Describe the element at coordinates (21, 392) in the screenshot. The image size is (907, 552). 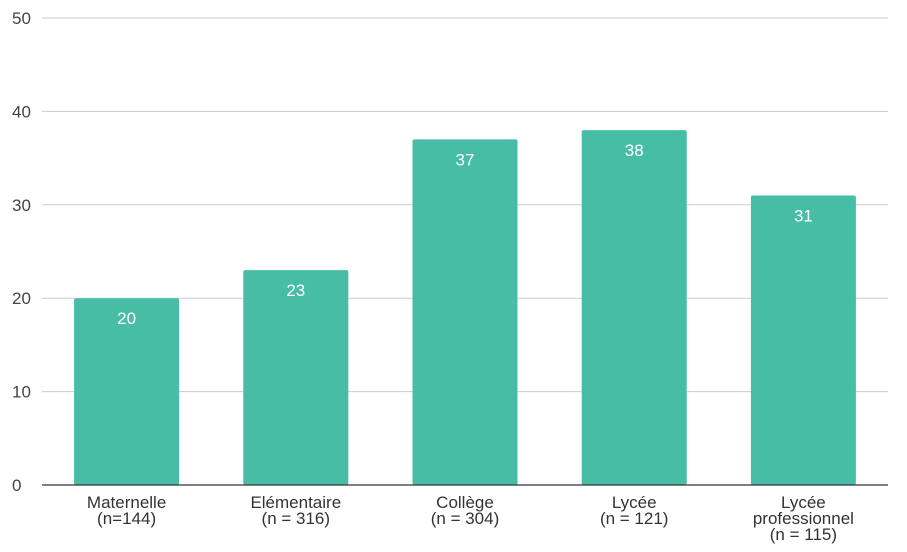
I see `y-tick-label: 10` at that location.